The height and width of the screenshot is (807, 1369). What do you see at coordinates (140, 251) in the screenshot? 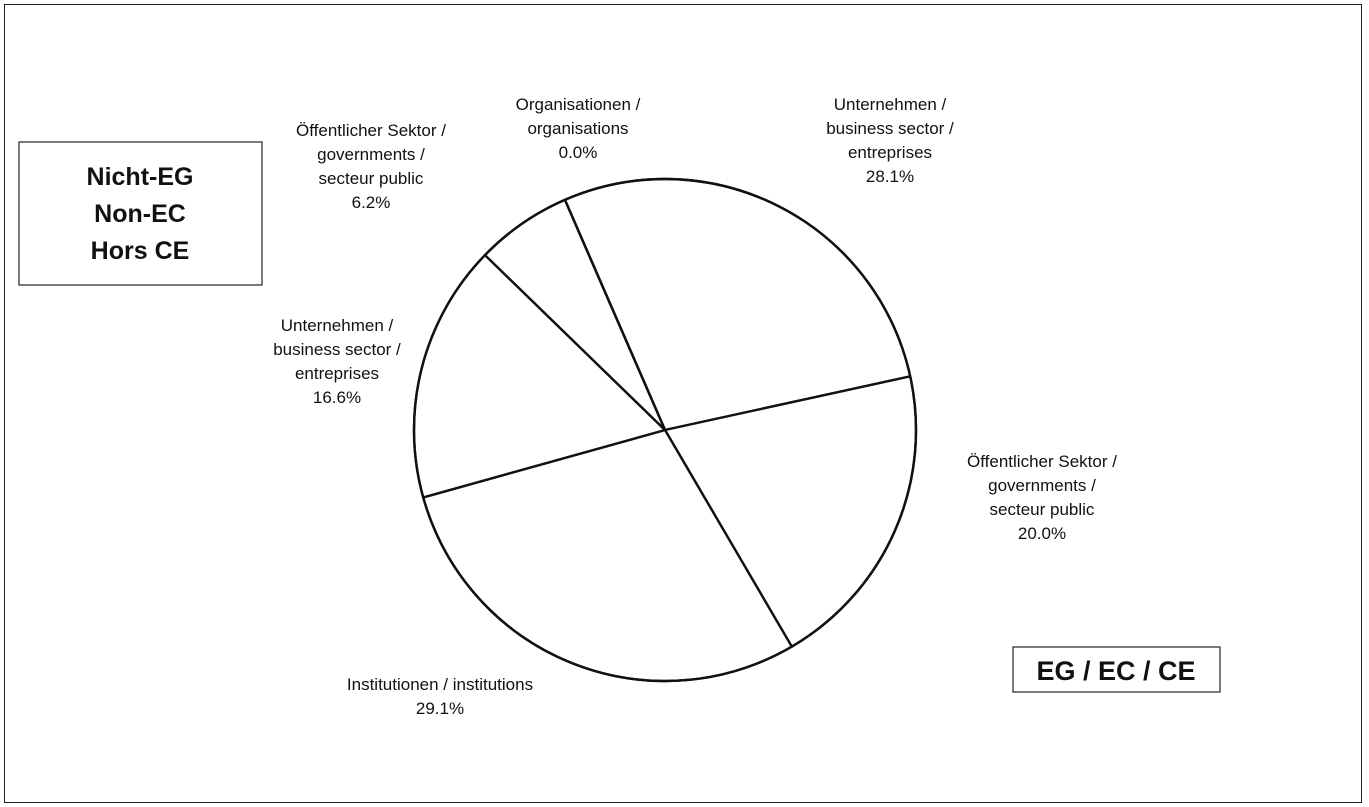
I see `non-ec-box-line-3: Hors CE` at bounding box center [140, 251].